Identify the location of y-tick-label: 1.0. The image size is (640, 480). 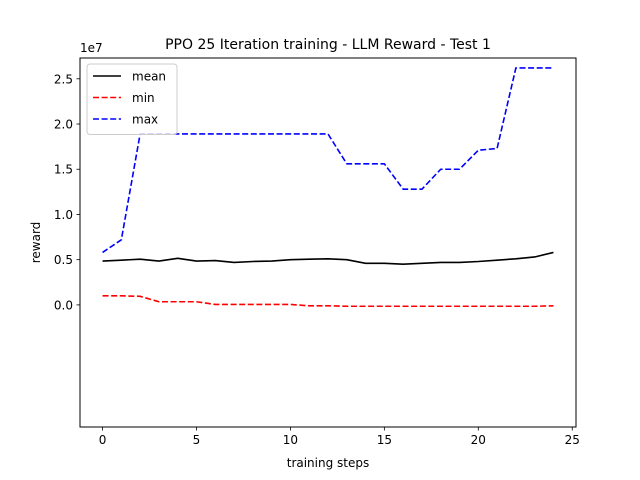
(63, 215).